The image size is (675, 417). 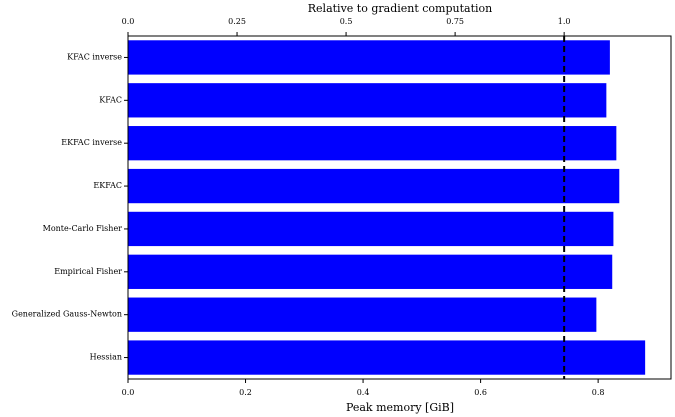 I want to click on x2-tick-label: 1.0, so click(x=564, y=21).